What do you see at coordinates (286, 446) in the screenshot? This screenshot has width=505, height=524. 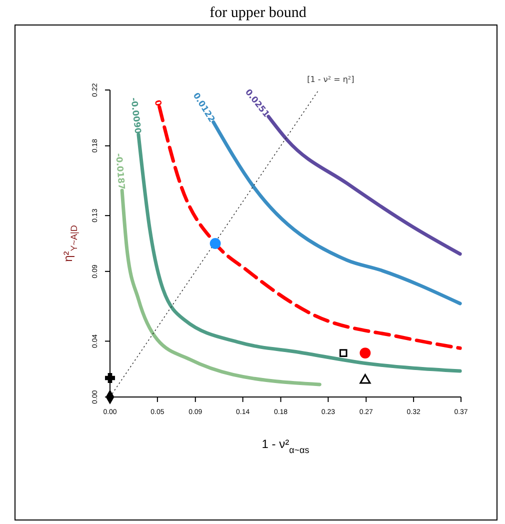 I see `x-axis-title: 1 - ν²$_{α~αs}$` at bounding box center [286, 446].